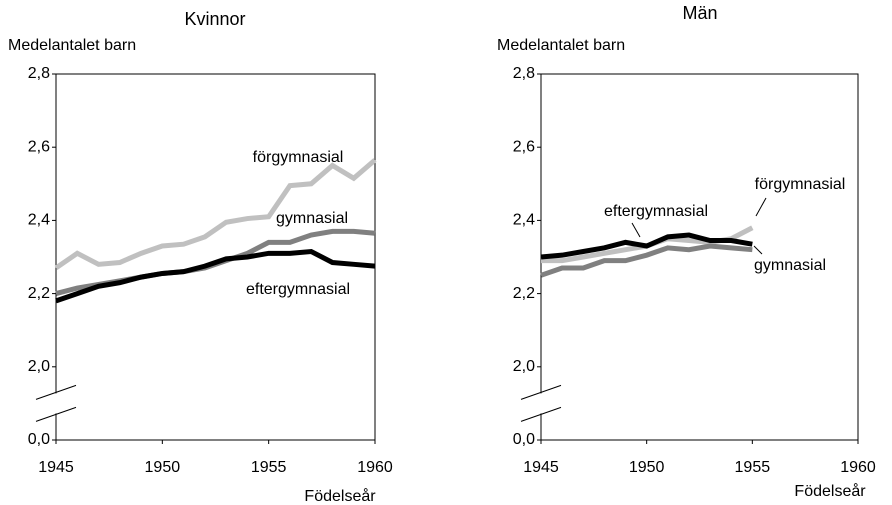 The height and width of the screenshot is (505, 892). Describe the element at coordinates (214, 19) in the screenshot. I see `chart-title: Kvinnor` at that location.